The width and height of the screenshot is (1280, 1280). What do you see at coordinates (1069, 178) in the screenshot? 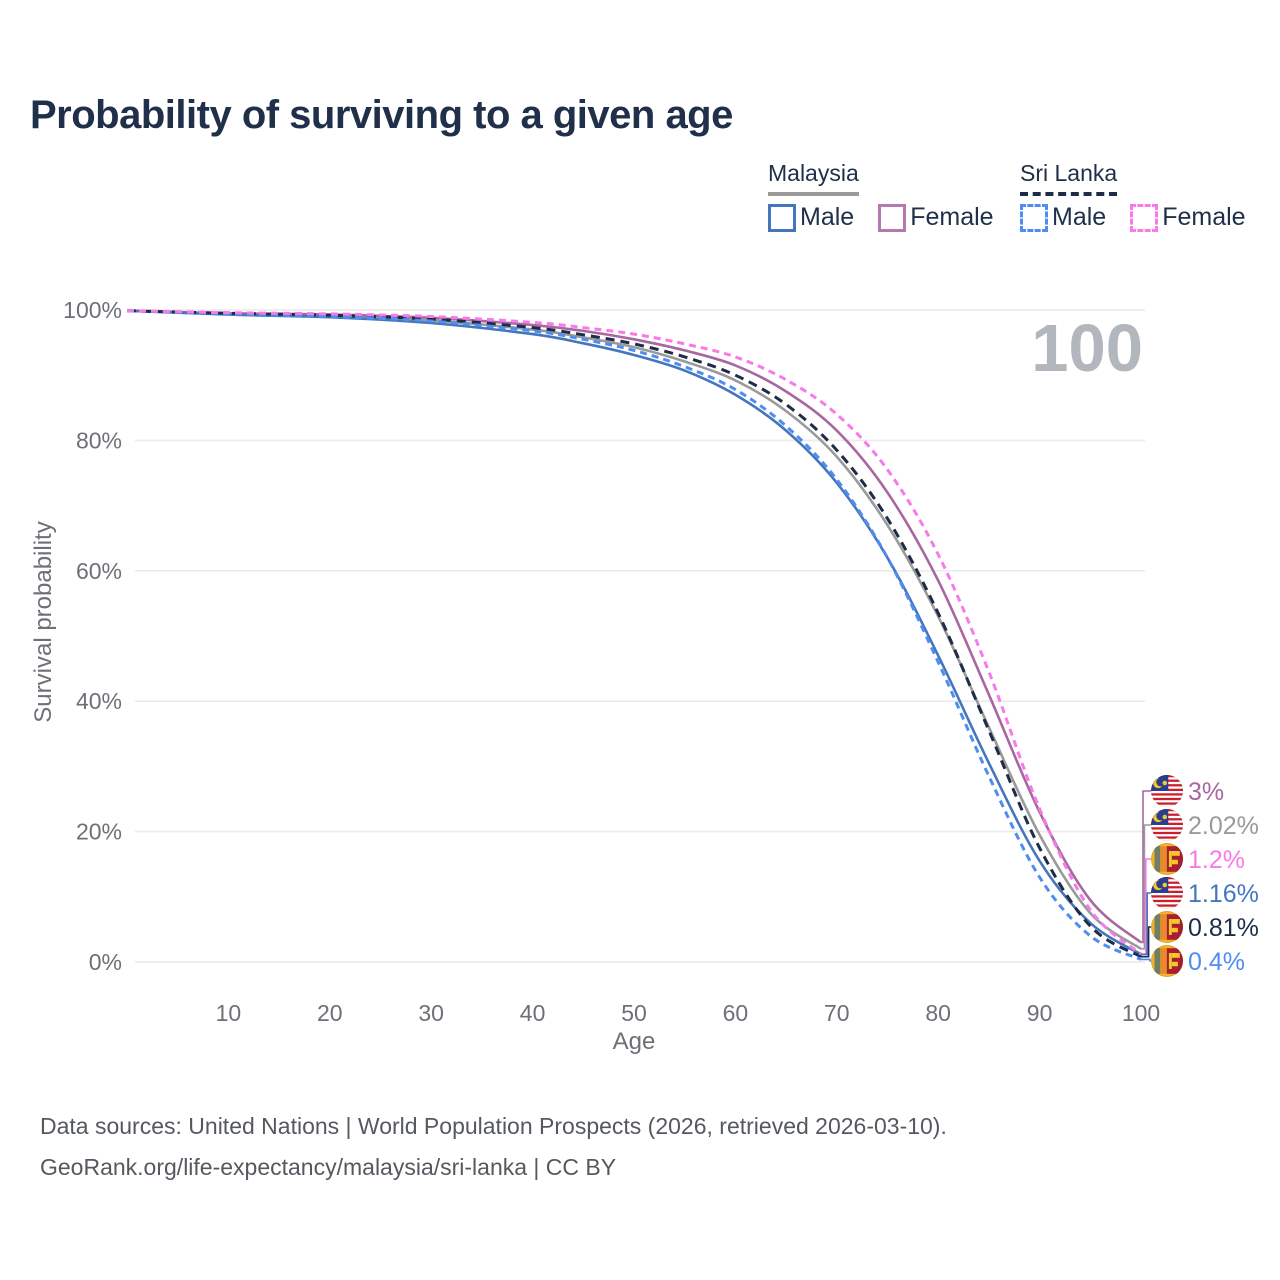
I see `legend-header-sri-lanka: Sri Lanka` at bounding box center [1069, 178].